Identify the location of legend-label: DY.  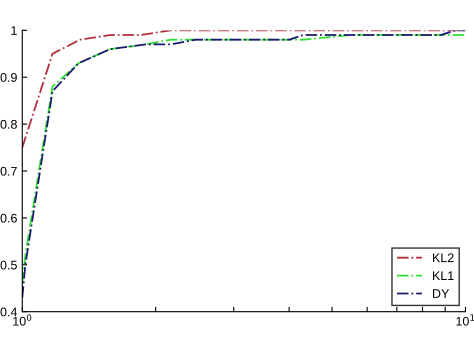
(441, 293).